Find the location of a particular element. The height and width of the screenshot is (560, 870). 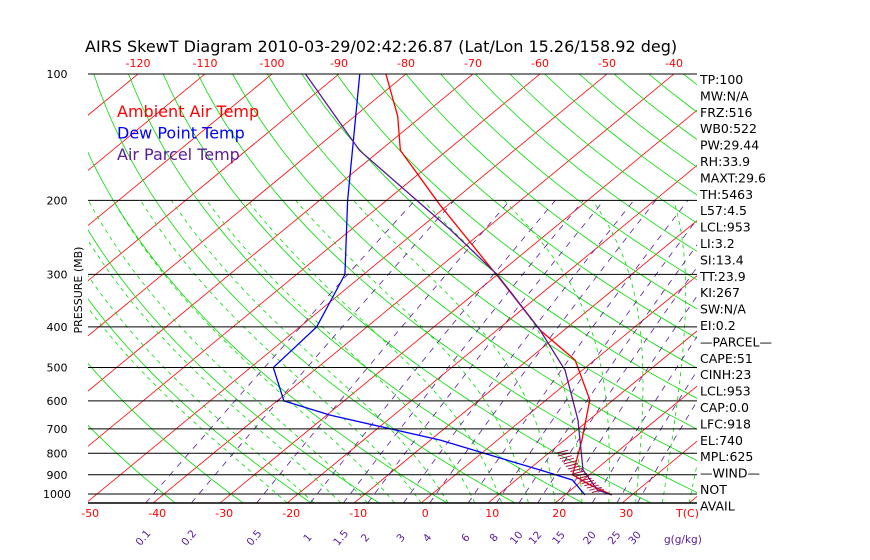

side-panel-item: PW:29.44 is located at coordinates (729, 145).